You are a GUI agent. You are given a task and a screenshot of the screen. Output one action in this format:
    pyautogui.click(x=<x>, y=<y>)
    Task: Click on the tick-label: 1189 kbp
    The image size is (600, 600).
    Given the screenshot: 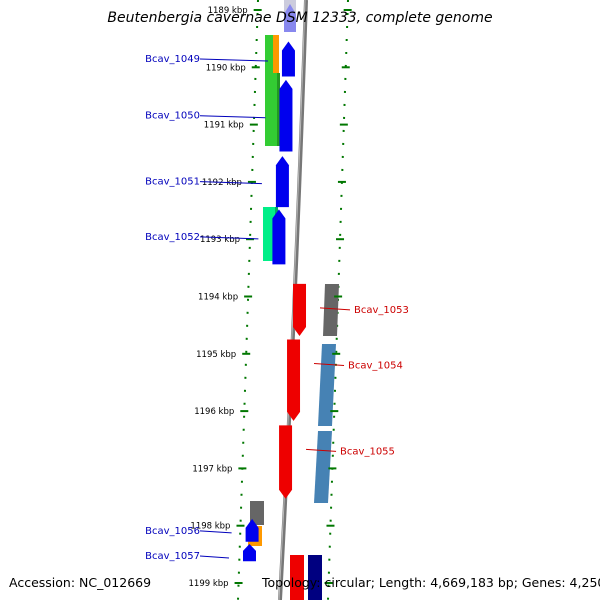 What is the action you would take?
    pyautogui.click(x=228, y=11)
    